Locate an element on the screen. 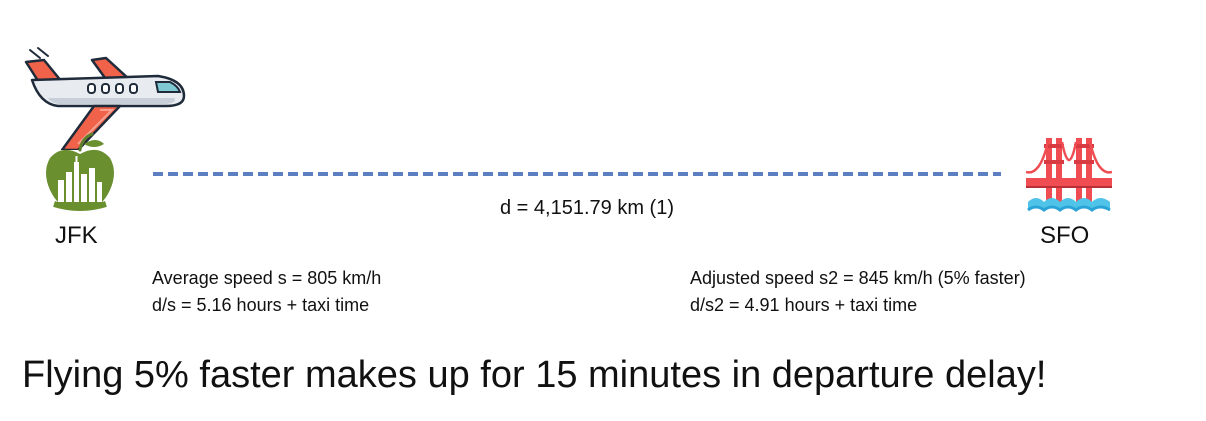 The height and width of the screenshot is (421, 1206). baseline-time-text: d/s = 5.16 hours + taxi time is located at coordinates (261, 305).